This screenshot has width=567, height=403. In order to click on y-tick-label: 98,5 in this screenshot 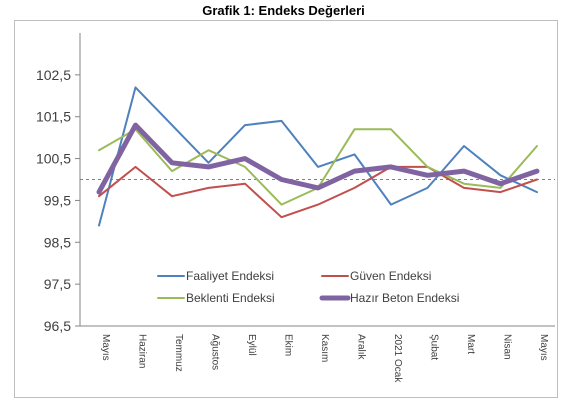, I will do `click(57, 242)`.